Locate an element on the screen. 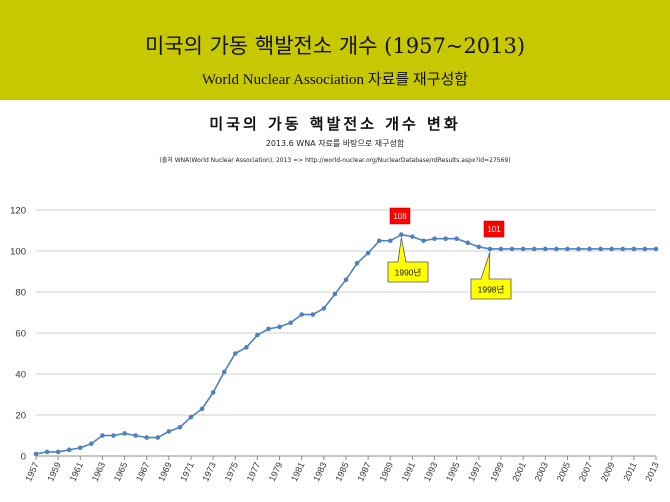 Image resolution: width=670 pixels, height=502 pixels. chart-subtitle: 2013.6 WNA 자료를 바탕으로 재구성함 is located at coordinates (335, 143).